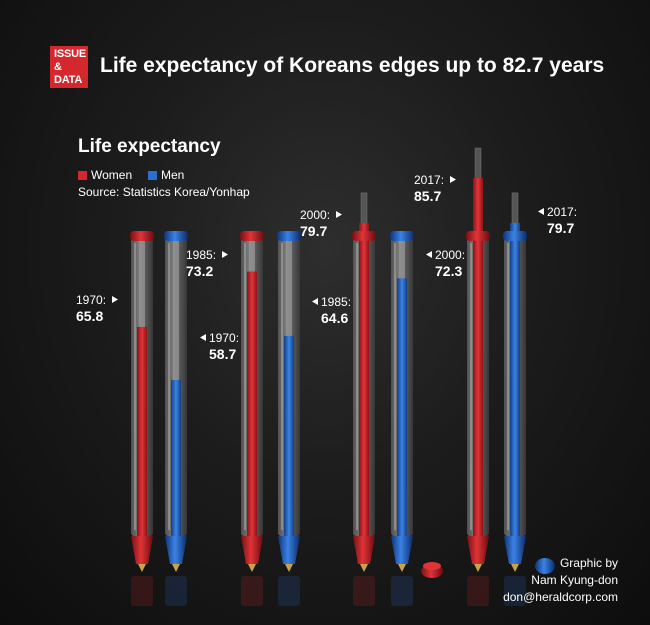  What do you see at coordinates (252, 403) in the screenshot?
I see `bar-women-1985` at bounding box center [252, 403].